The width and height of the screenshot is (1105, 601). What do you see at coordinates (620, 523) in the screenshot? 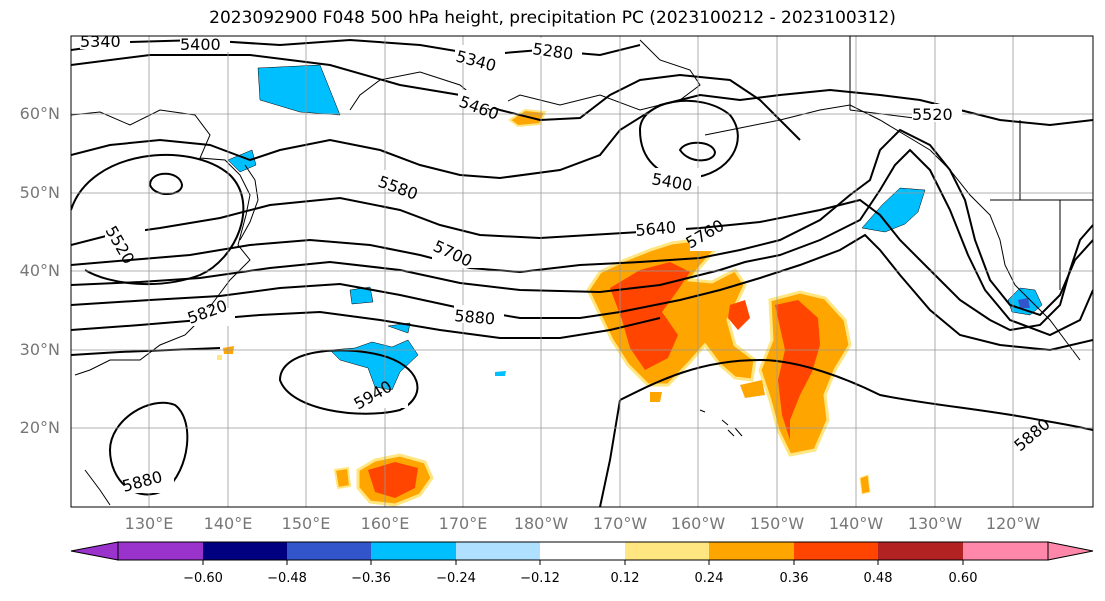
I see `lon-label: 170°W` at bounding box center [620, 523].